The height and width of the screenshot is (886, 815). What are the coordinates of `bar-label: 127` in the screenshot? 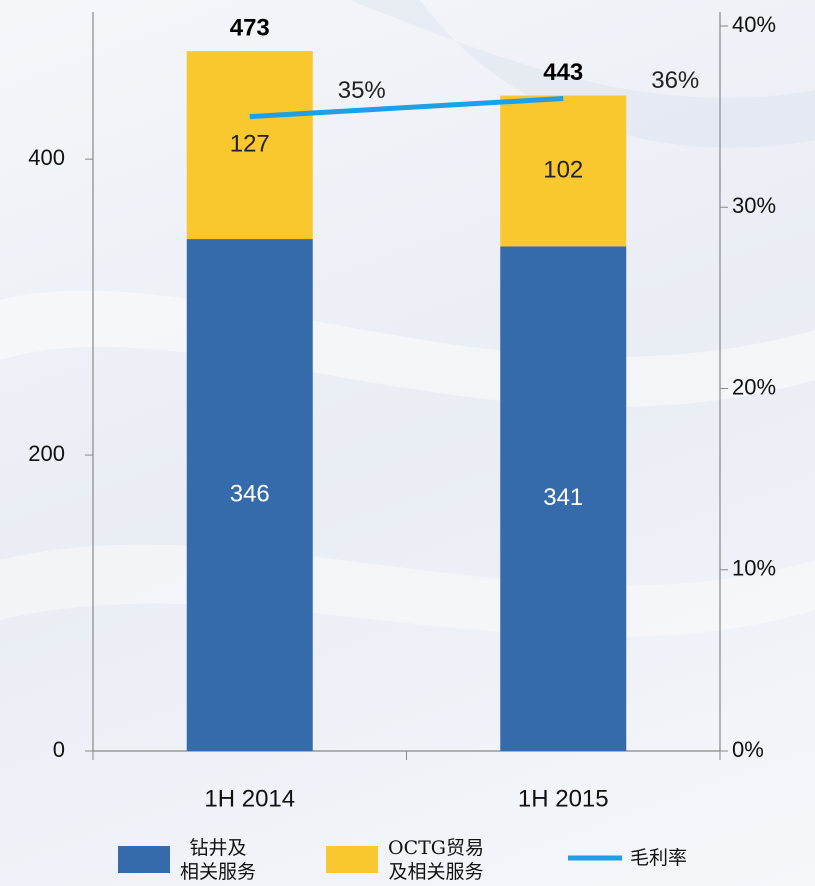 It's located at (250, 143).